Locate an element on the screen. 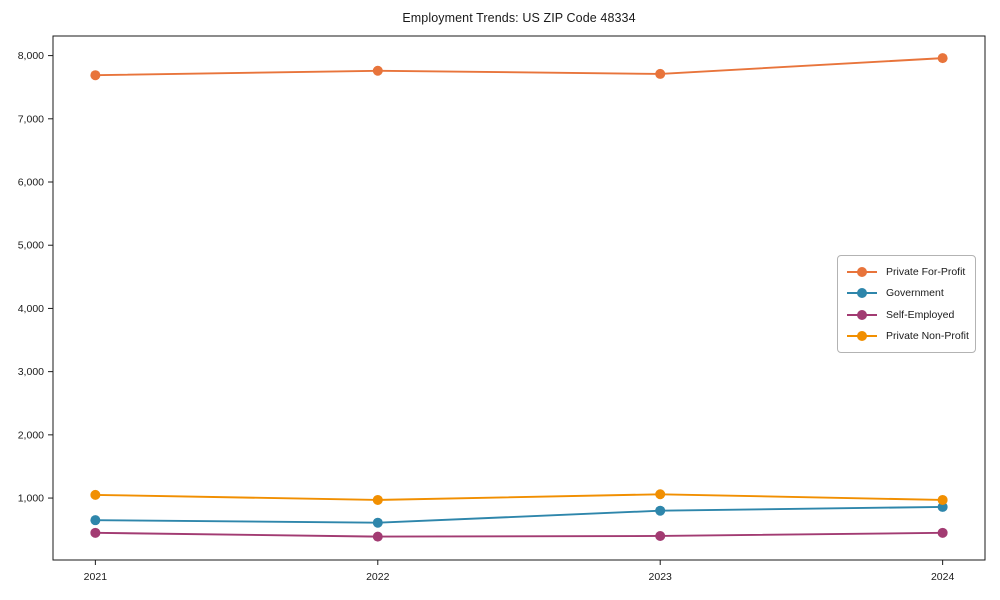  legend-item: Private For-Profit is located at coordinates (907, 272).